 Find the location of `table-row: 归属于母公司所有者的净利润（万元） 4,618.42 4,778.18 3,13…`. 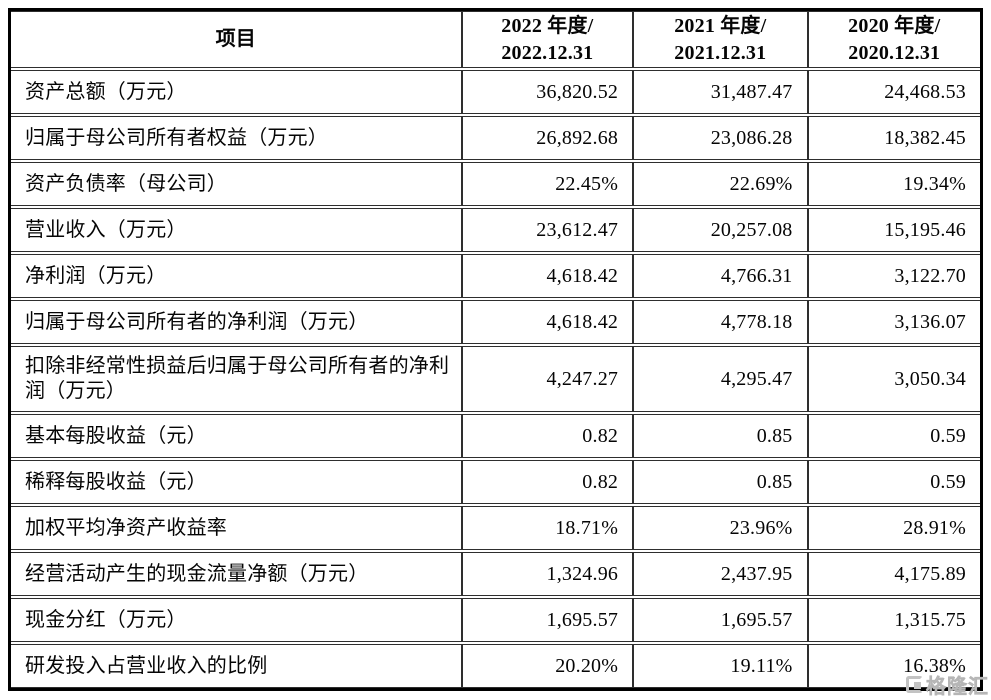

table-row: 归属于母公司所有者的净利润（万元） 4,618.42 4,778.18 3,13… is located at coordinates (495, 322).